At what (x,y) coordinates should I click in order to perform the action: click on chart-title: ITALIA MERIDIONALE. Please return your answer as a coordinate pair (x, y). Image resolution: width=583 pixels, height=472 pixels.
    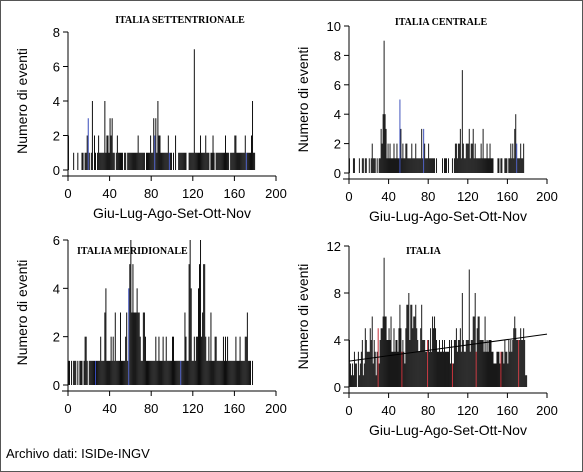
    Looking at the image, I should click on (132, 251).